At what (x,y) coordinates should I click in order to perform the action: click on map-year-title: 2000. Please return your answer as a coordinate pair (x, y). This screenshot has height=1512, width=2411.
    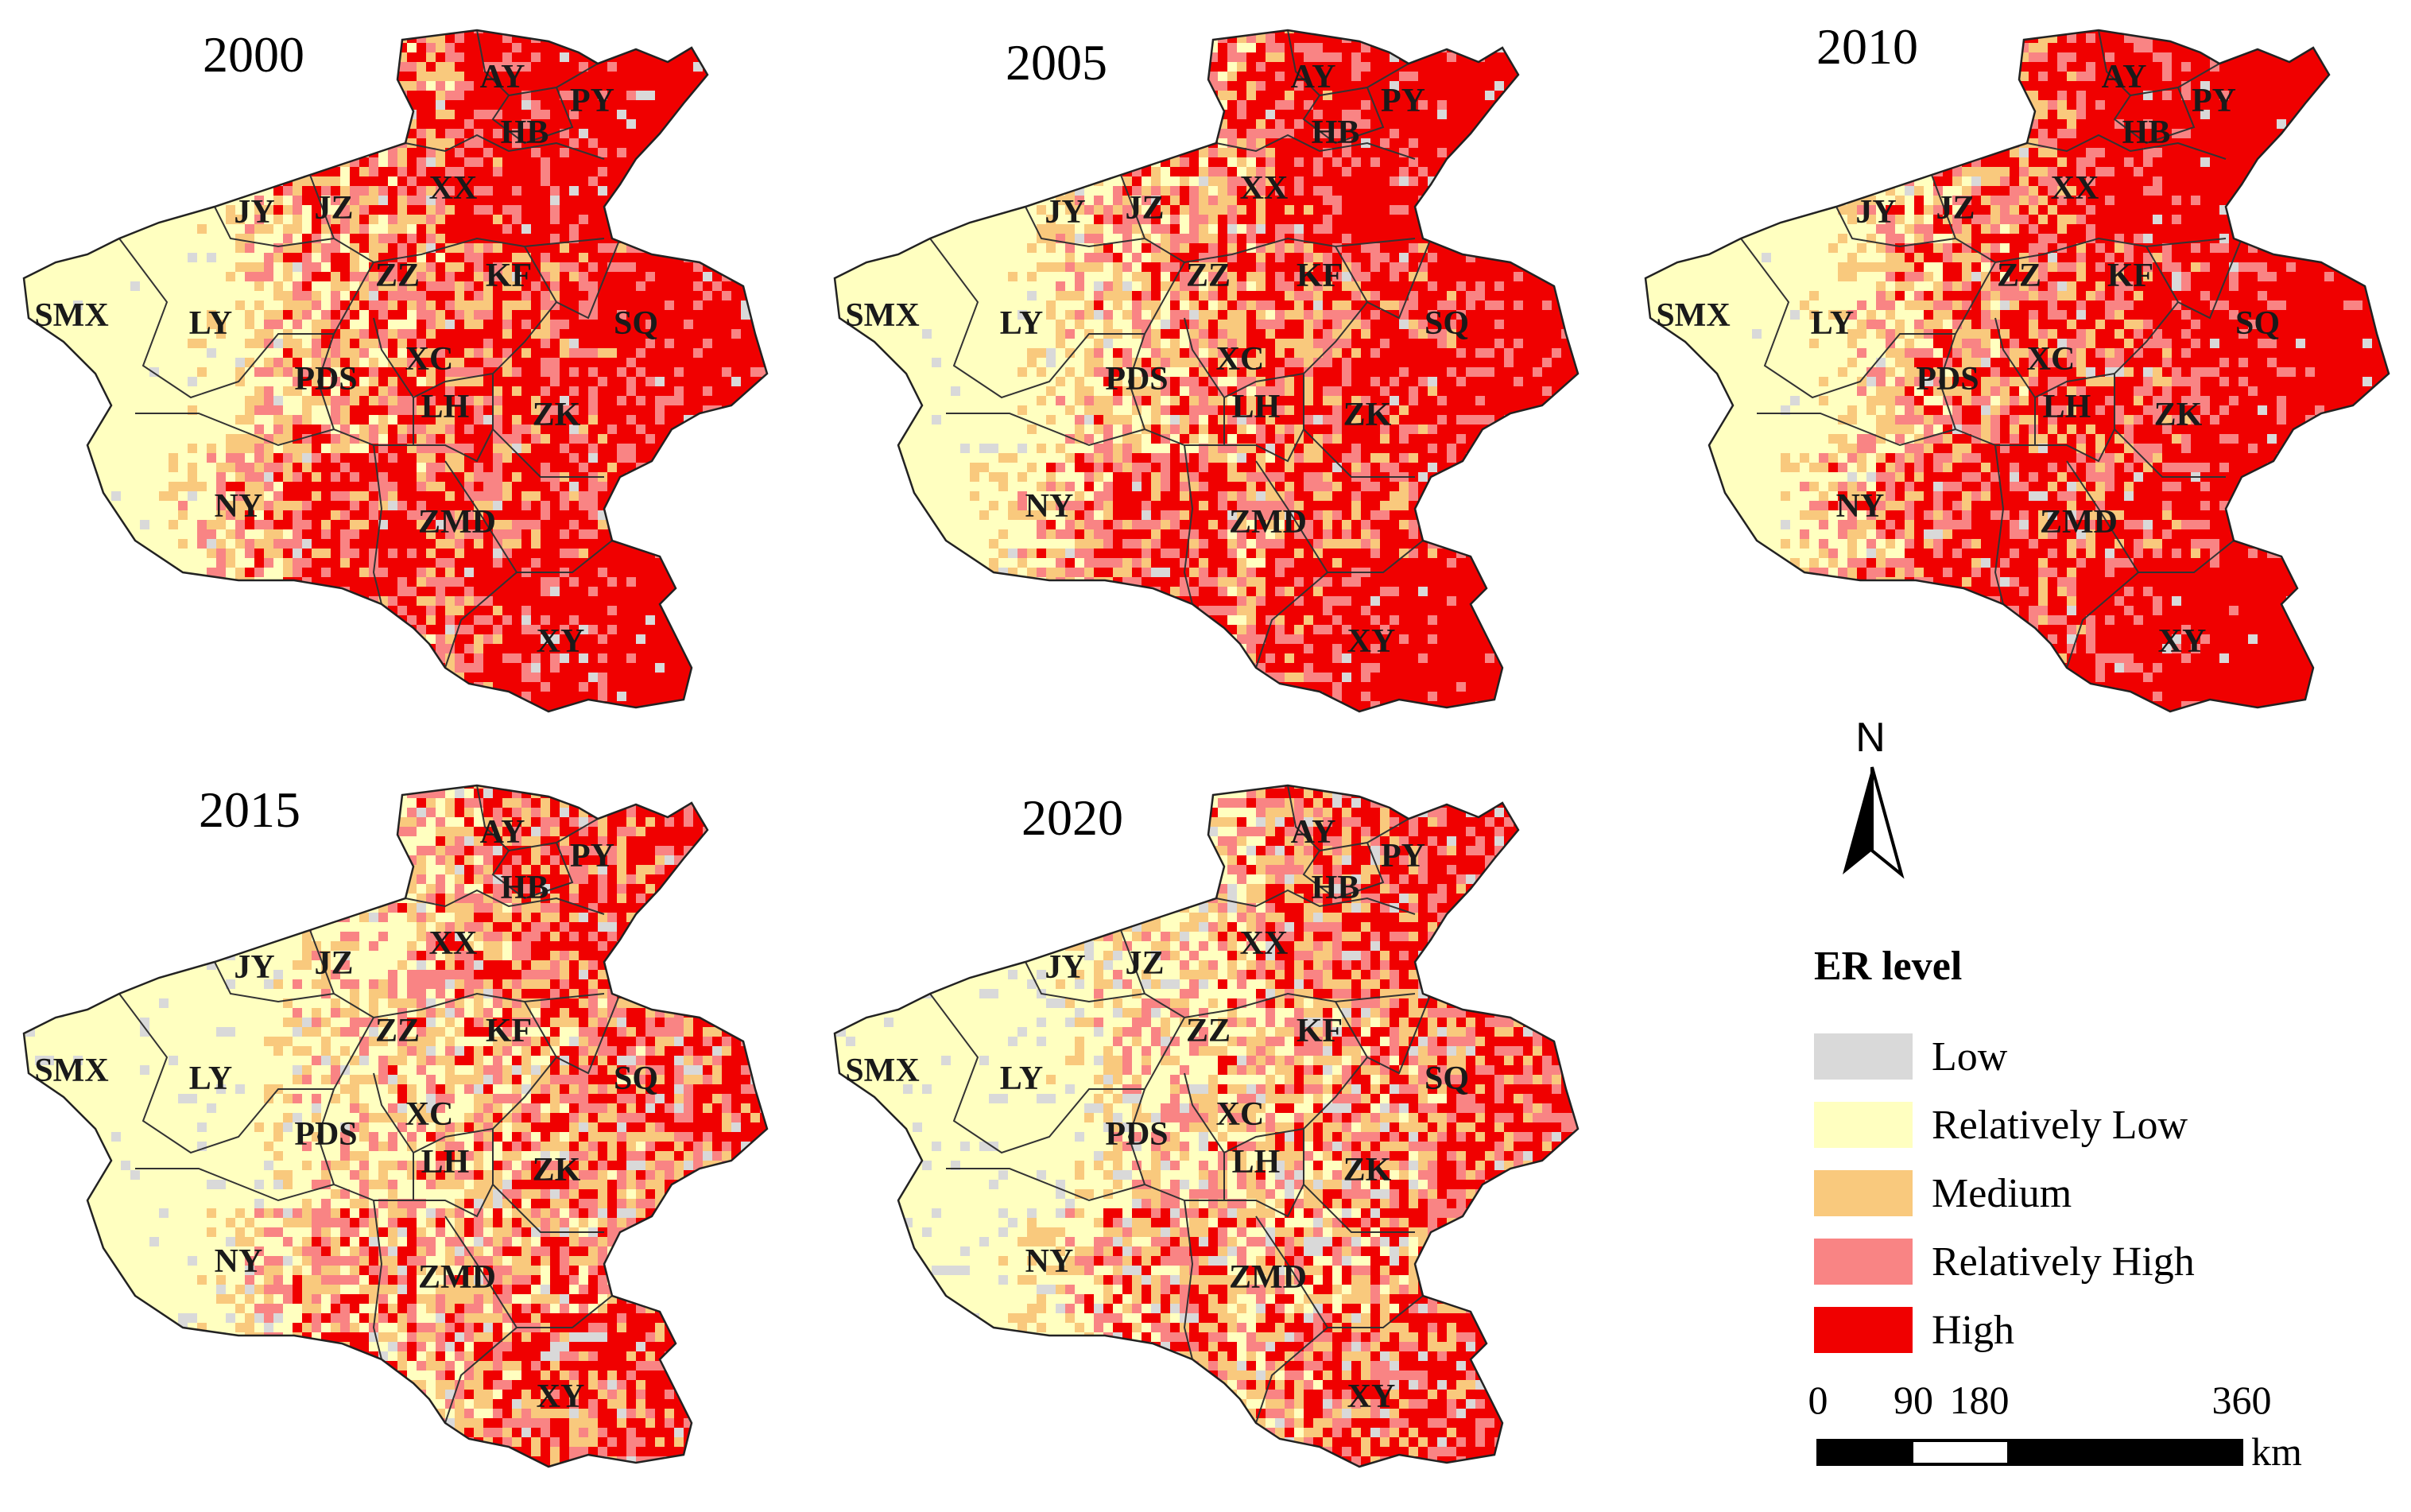
    Looking at the image, I should click on (253, 55).